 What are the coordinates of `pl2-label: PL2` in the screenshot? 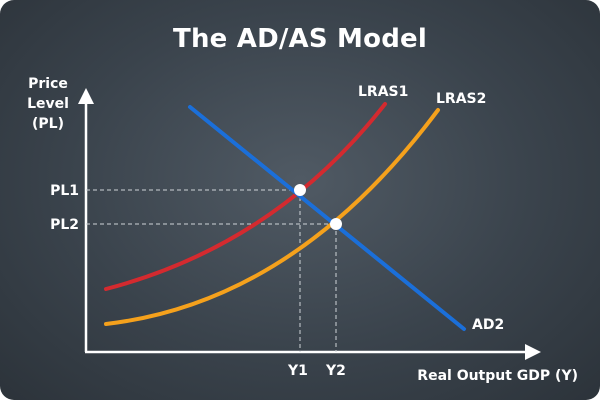 It's located at (64, 225).